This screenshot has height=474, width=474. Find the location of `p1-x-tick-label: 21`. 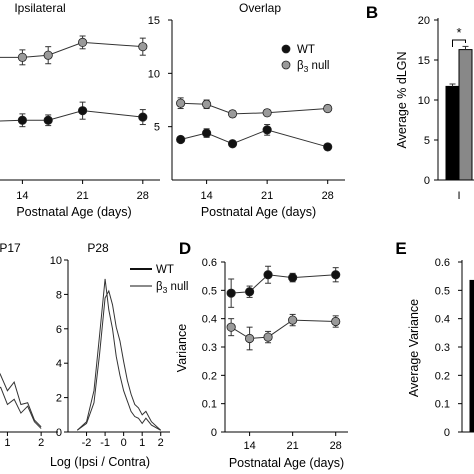

p1-x-tick-label: 21 is located at coordinates (267, 196).